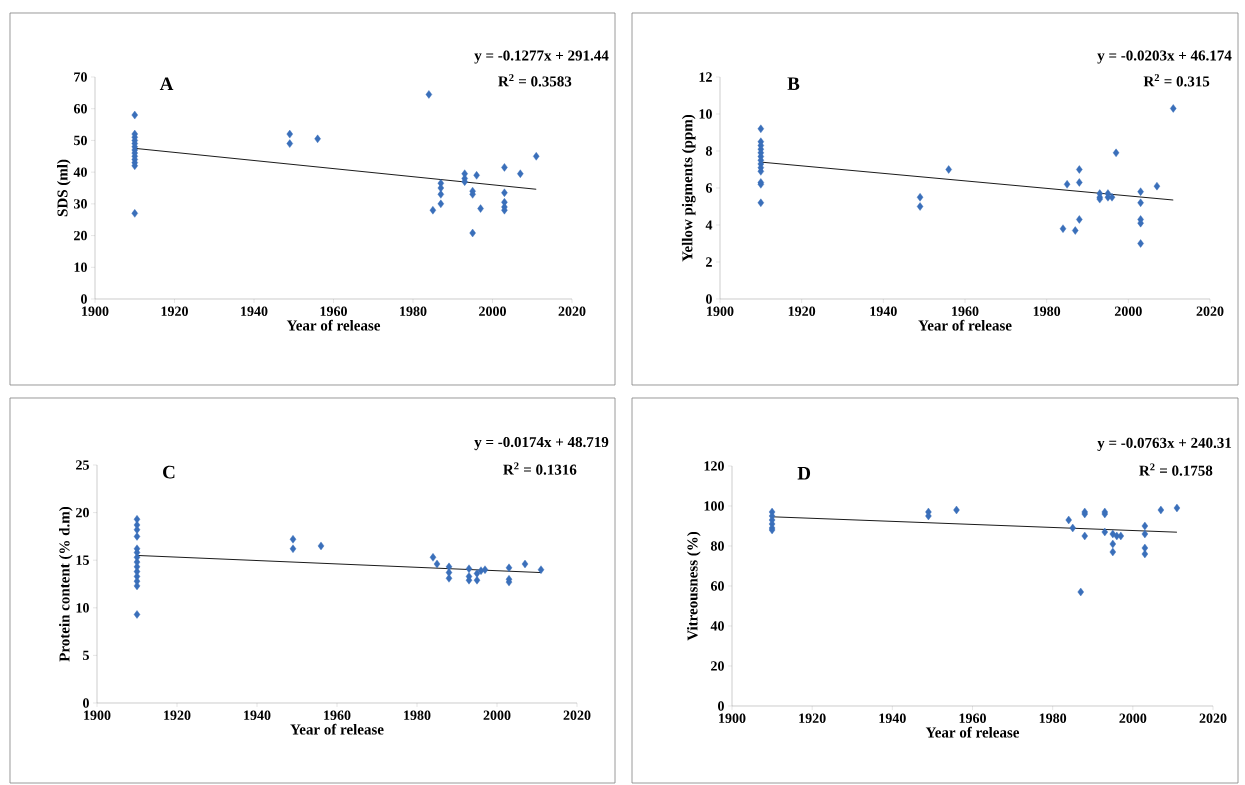 The image size is (1245, 785). Describe the element at coordinates (541, 443) in the screenshot. I see `text: y = -0.0174x + 48.719` at that location.